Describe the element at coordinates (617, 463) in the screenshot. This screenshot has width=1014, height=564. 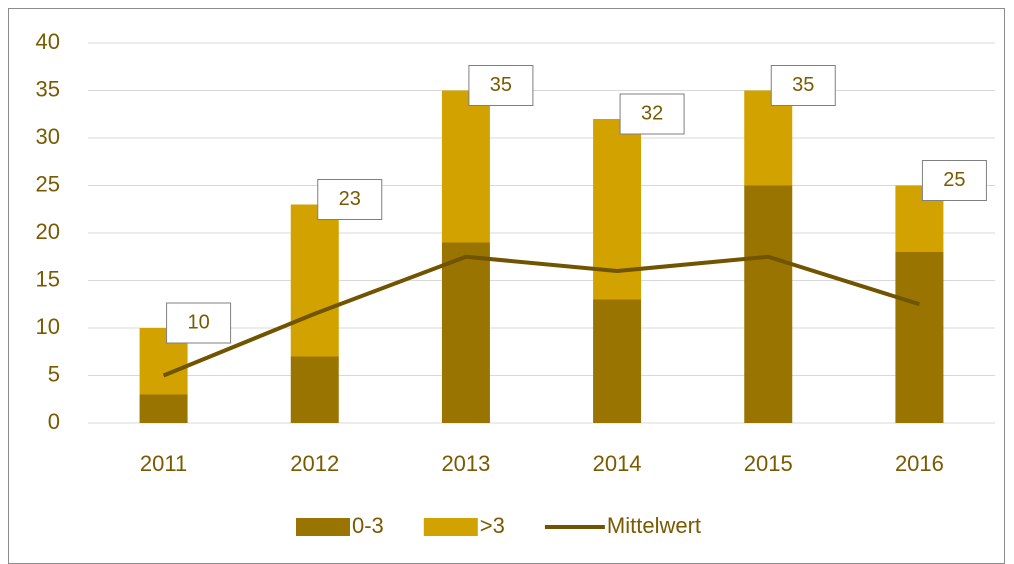
I see `x-tick-label: 2014` at that location.